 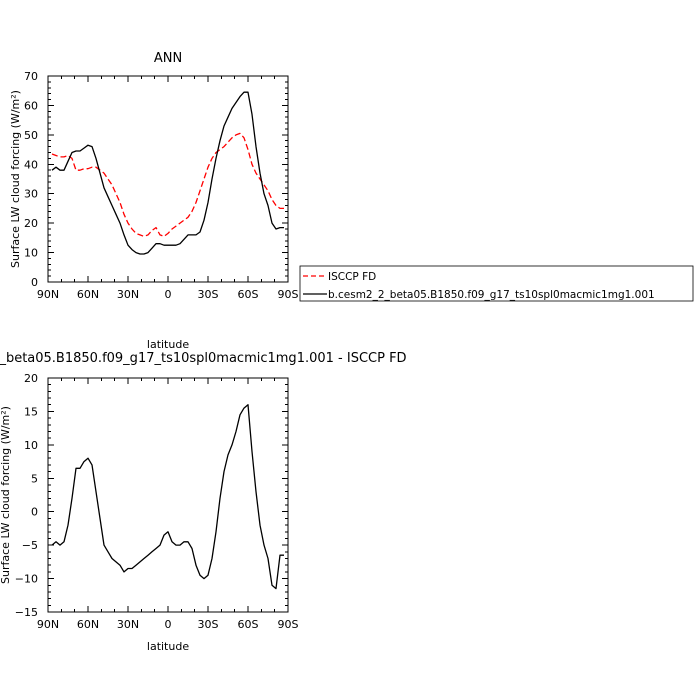 I want to click on bottom-x-tick-label: 30N, so click(x=128, y=624).